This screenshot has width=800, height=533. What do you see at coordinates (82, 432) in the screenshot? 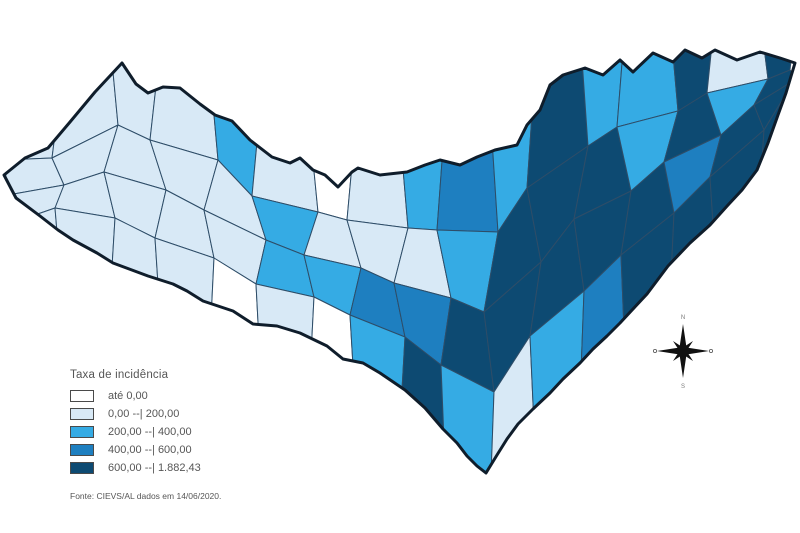
I see `legend-swatch-sky-blue` at bounding box center [82, 432].